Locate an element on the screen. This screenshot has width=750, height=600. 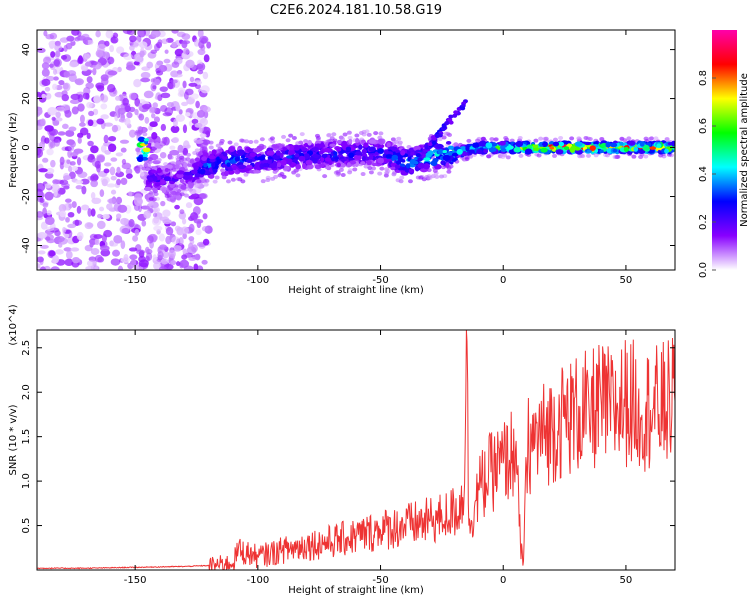
y-tick-label: 1.5 is located at coordinates (26, 437).